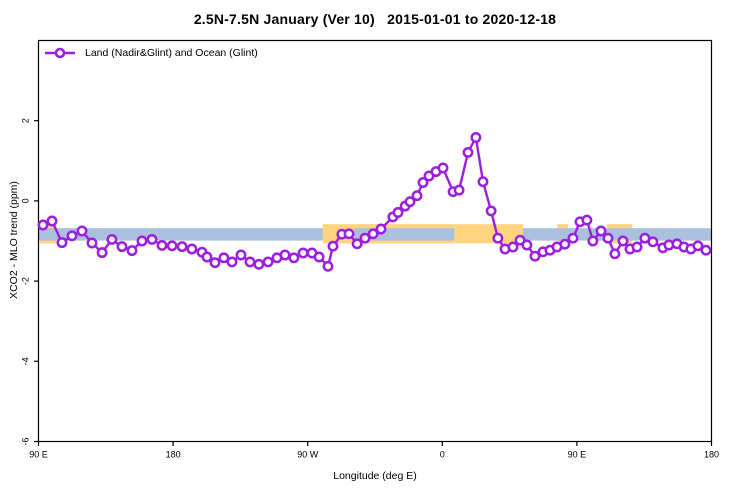 The width and height of the screenshot is (750, 500). Describe the element at coordinates (308, 455) in the screenshot. I see `x-tick-label: 90 W` at that location.